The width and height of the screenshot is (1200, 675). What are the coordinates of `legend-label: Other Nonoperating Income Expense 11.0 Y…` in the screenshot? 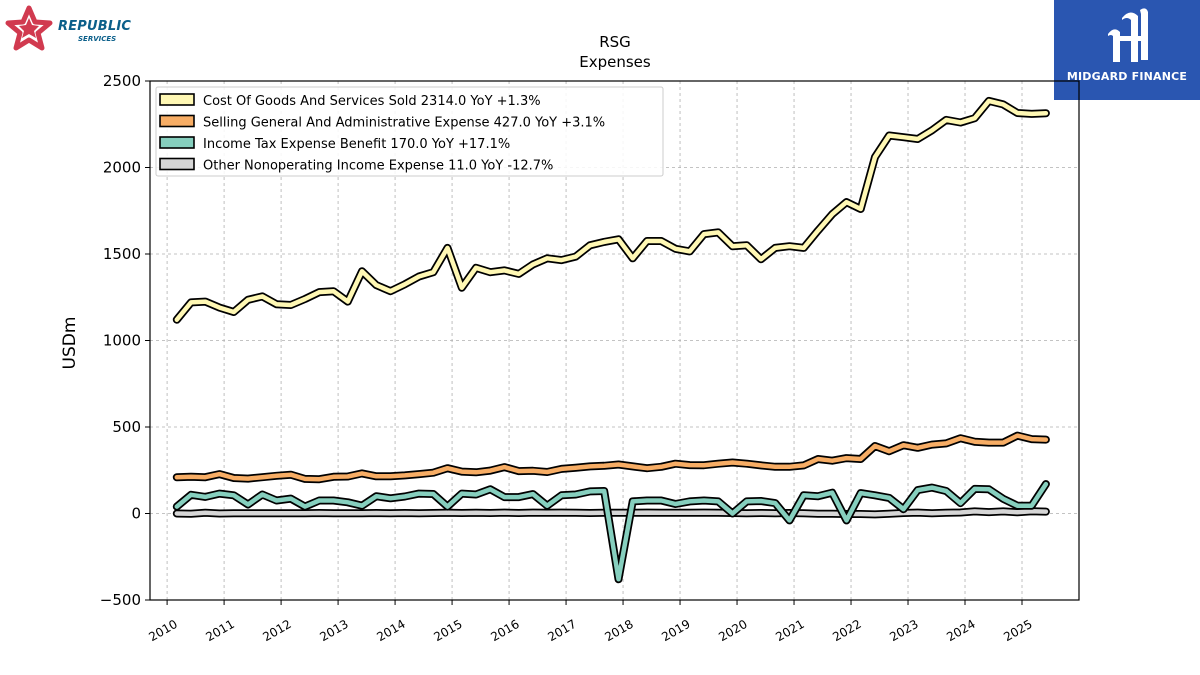 It's located at (378, 166).